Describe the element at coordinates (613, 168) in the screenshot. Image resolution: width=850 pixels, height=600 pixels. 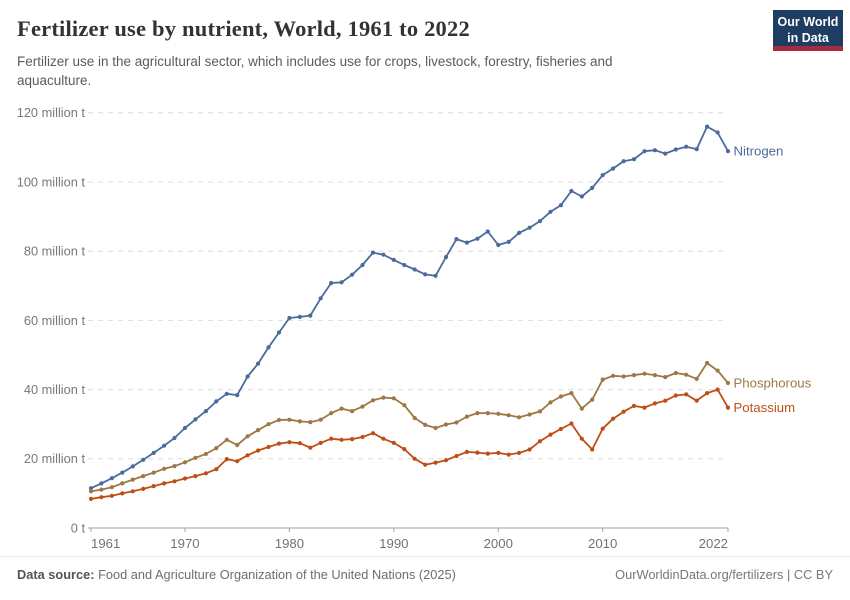
I see `series-nitrogen-point-2011` at that location.